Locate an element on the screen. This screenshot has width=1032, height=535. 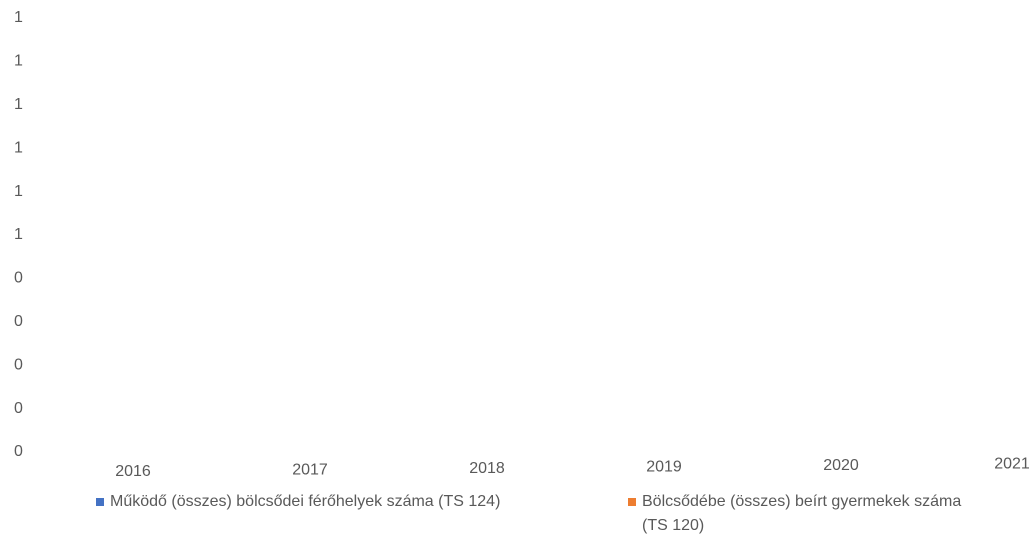
x-tick-label: 2020 is located at coordinates (841, 465).